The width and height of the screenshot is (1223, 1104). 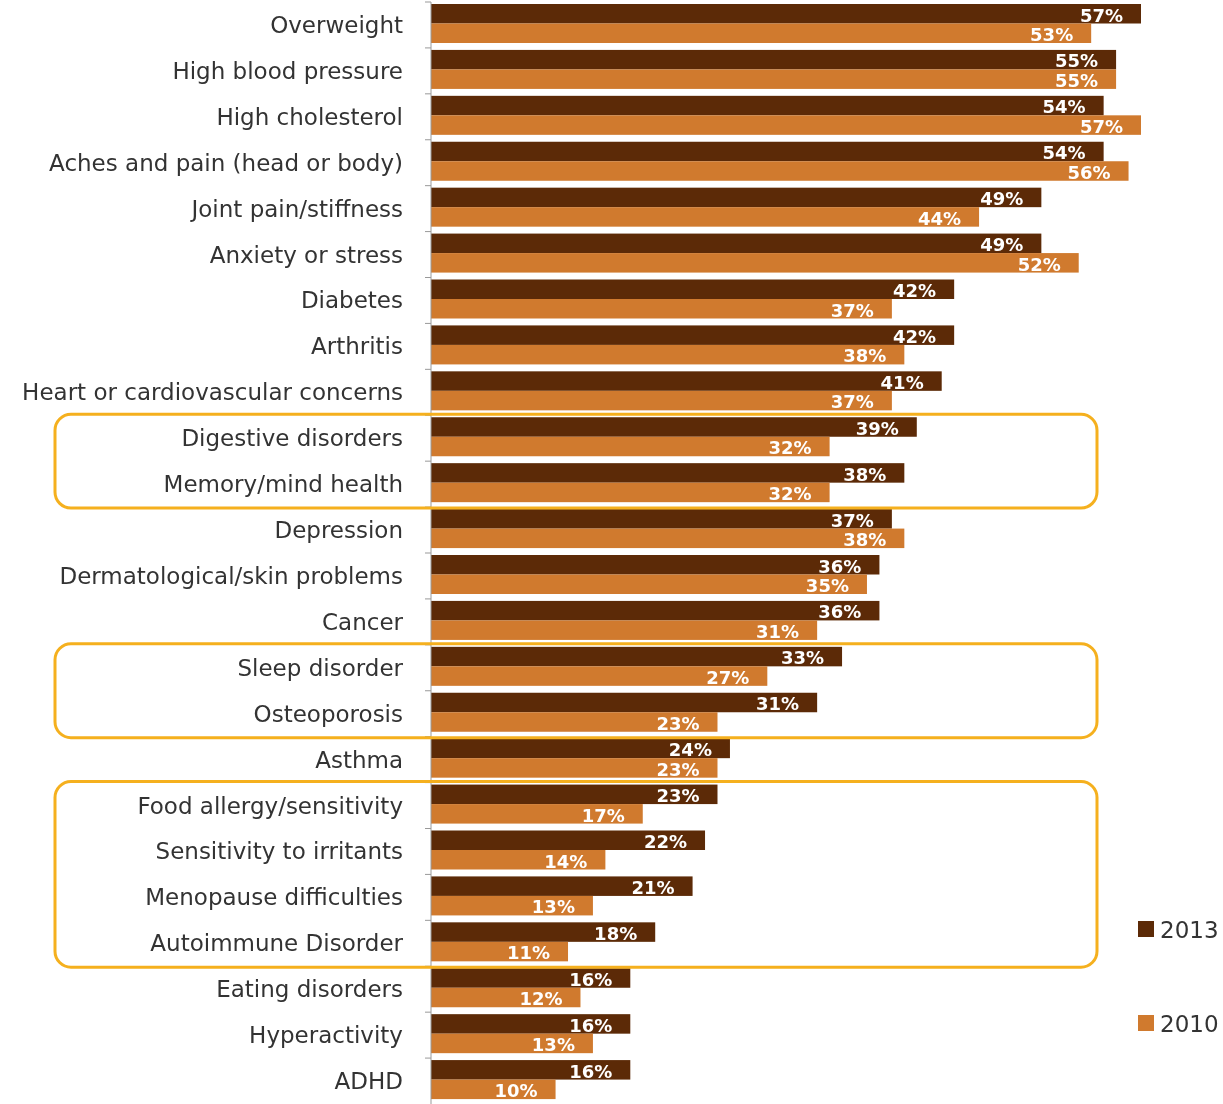 What do you see at coordinates (603, 815) in the screenshot?
I see `data-label: 17%` at bounding box center [603, 815].